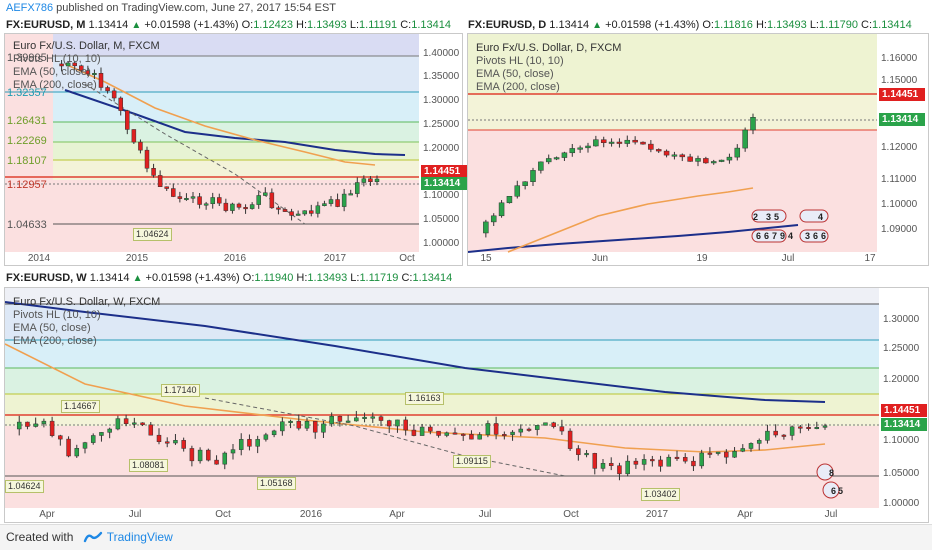 The image size is (932, 550). What do you see at coordinates (652, 25) in the screenshot?
I see `price-change: +0.01598 (+1.43%)` at bounding box center [652, 25].